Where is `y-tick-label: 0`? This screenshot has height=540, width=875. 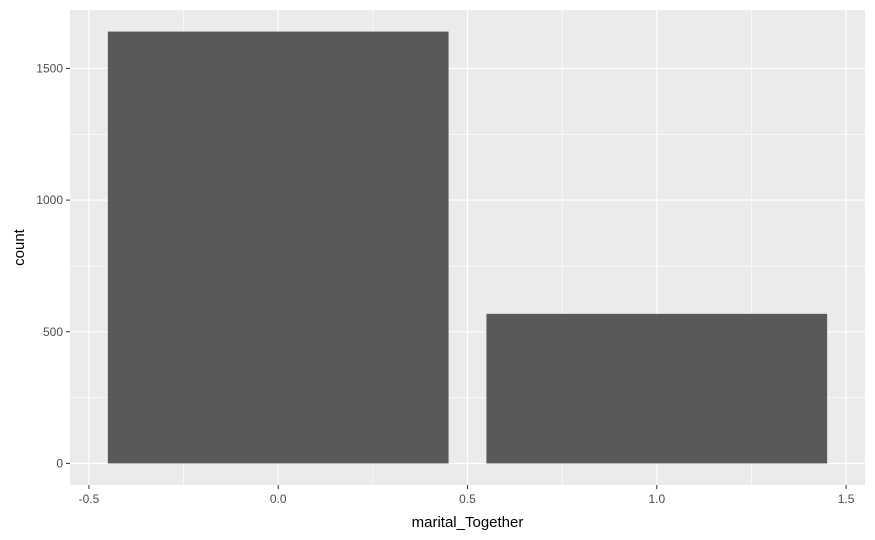 y-tick-label: 0 is located at coordinates (59, 463).